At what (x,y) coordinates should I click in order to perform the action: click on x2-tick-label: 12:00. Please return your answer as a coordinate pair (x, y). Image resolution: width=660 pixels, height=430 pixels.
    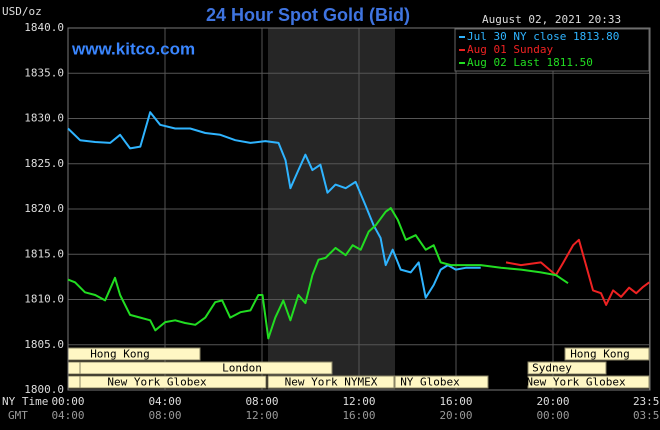
    Looking at the image, I should click on (261, 415).